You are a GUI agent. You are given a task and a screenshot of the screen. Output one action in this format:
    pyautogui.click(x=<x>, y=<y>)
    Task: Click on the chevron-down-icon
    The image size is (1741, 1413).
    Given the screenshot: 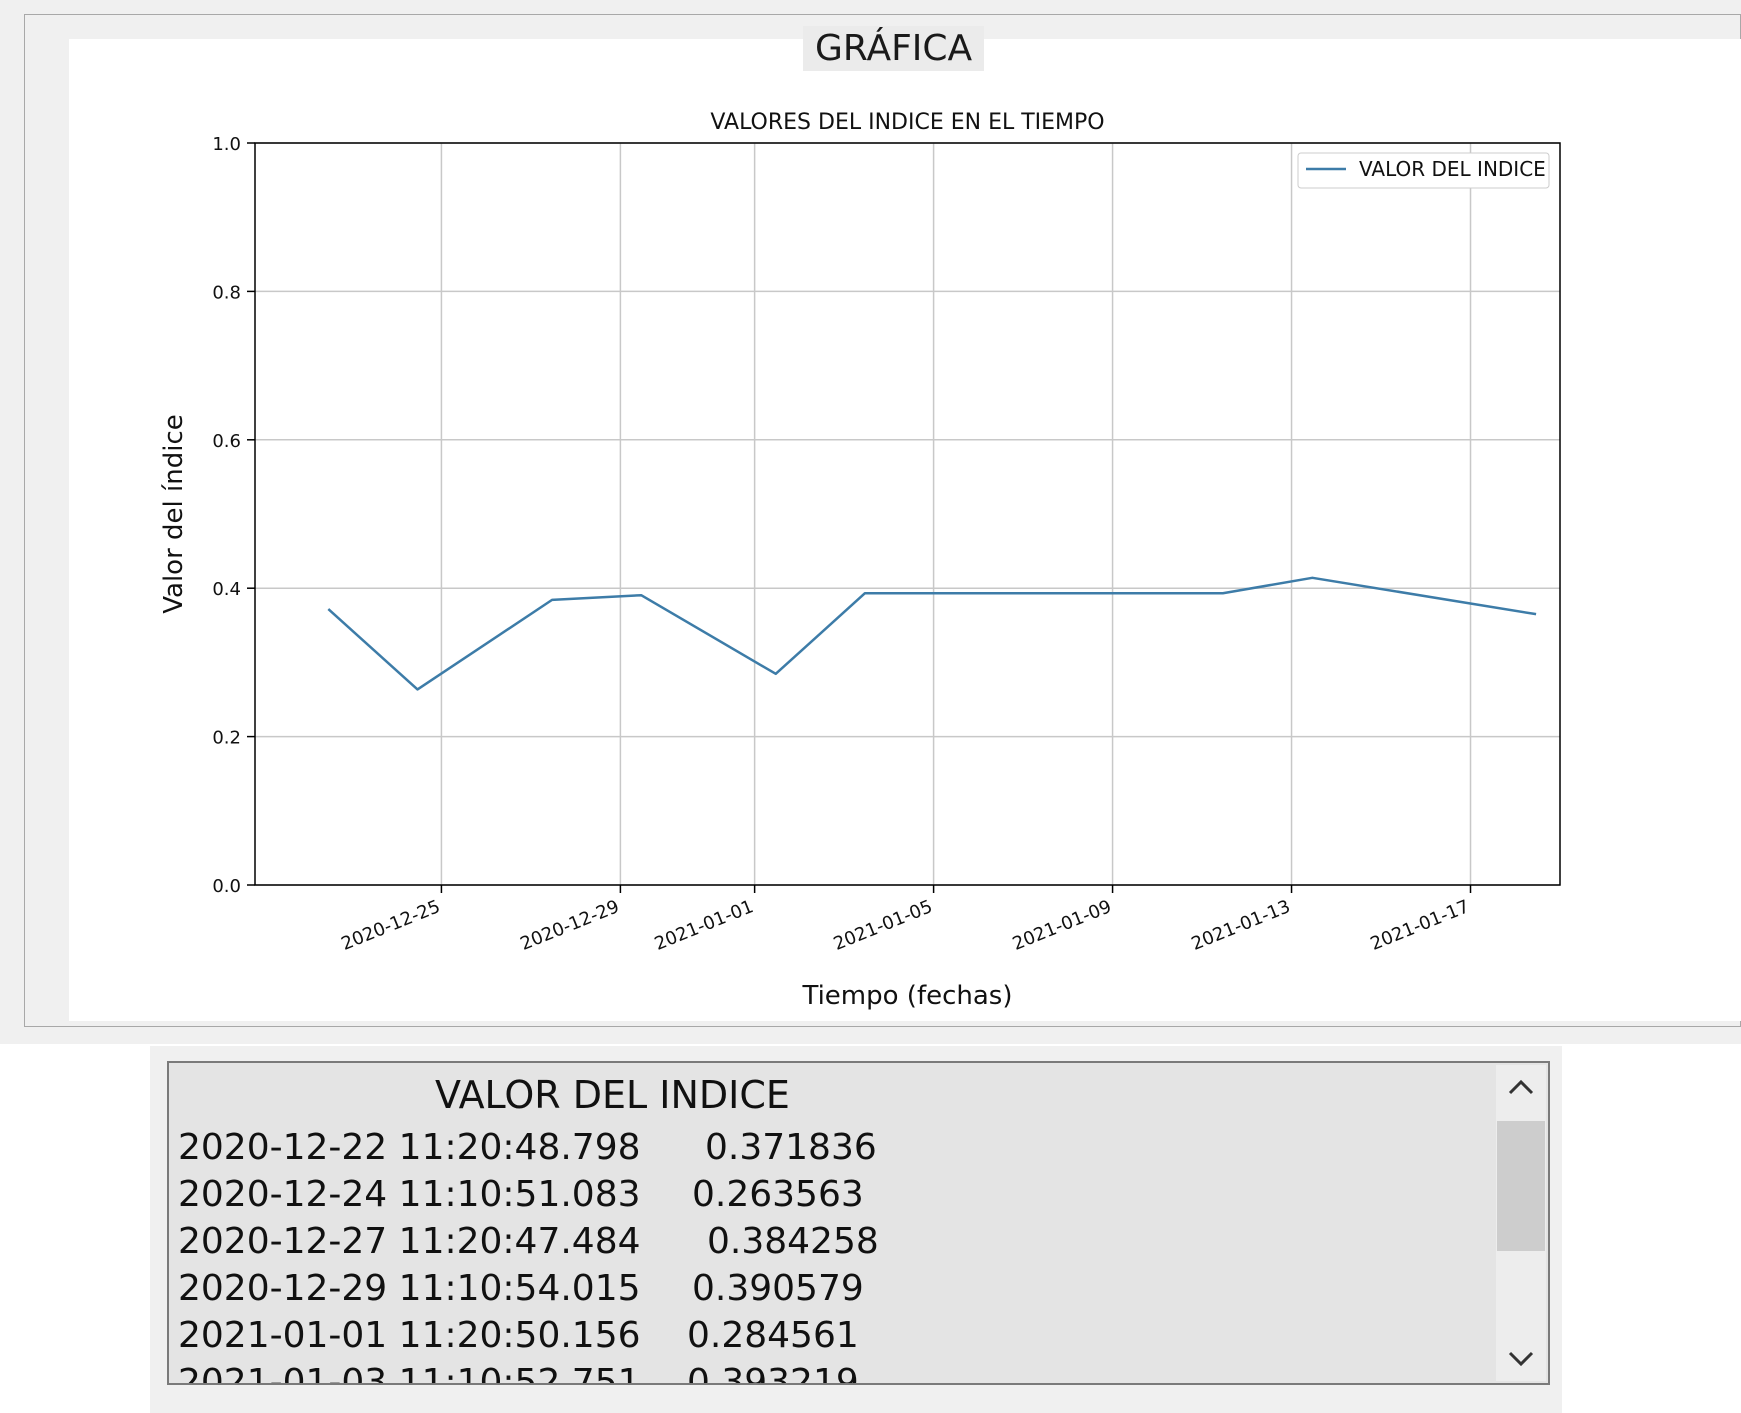 What is the action you would take?
    pyautogui.click(x=1521, y=1359)
    